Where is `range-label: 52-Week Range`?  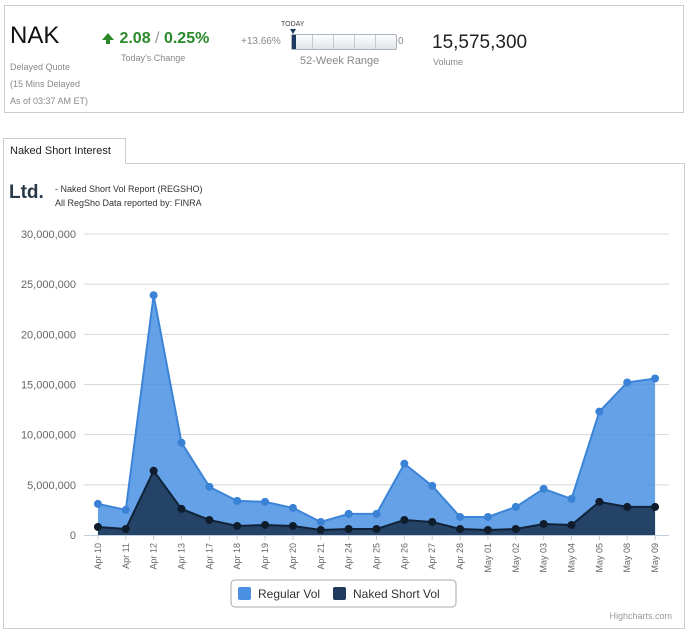 range-label: 52-Week Range is located at coordinates (340, 61).